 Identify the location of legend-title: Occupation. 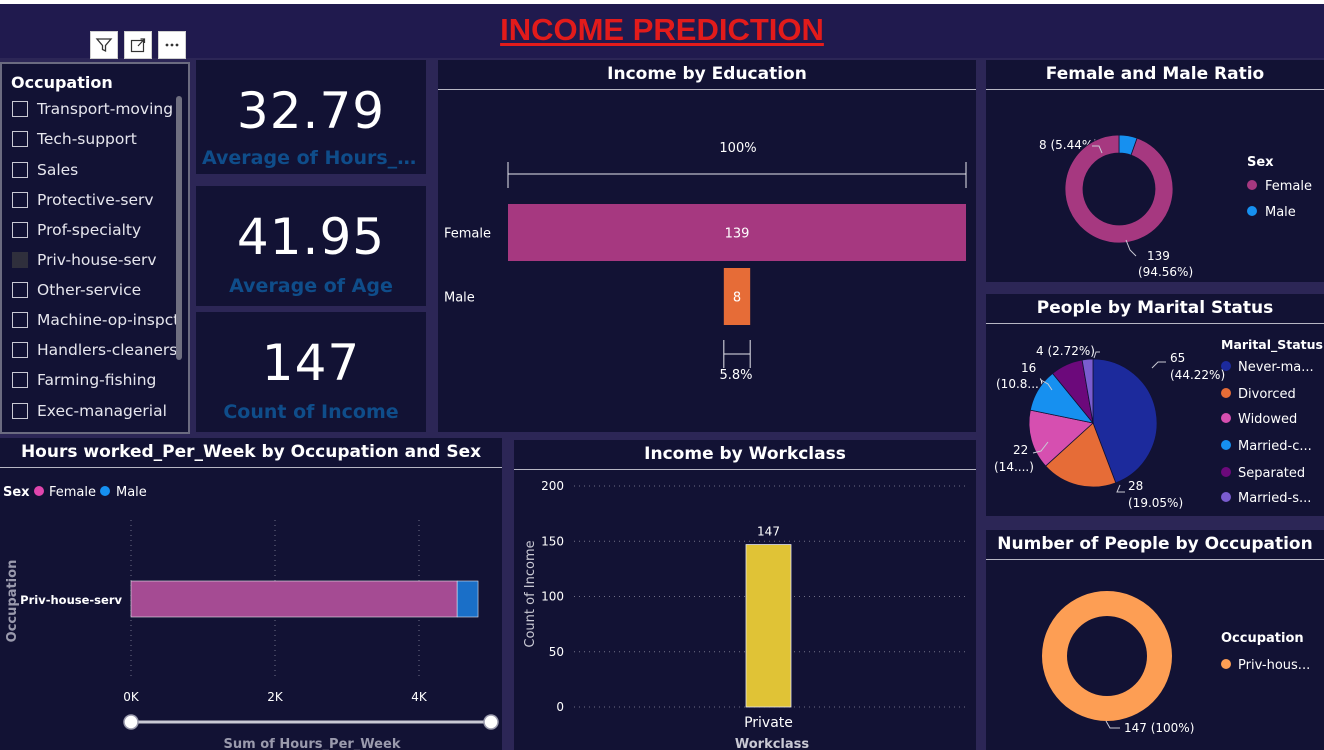
(1262, 638).